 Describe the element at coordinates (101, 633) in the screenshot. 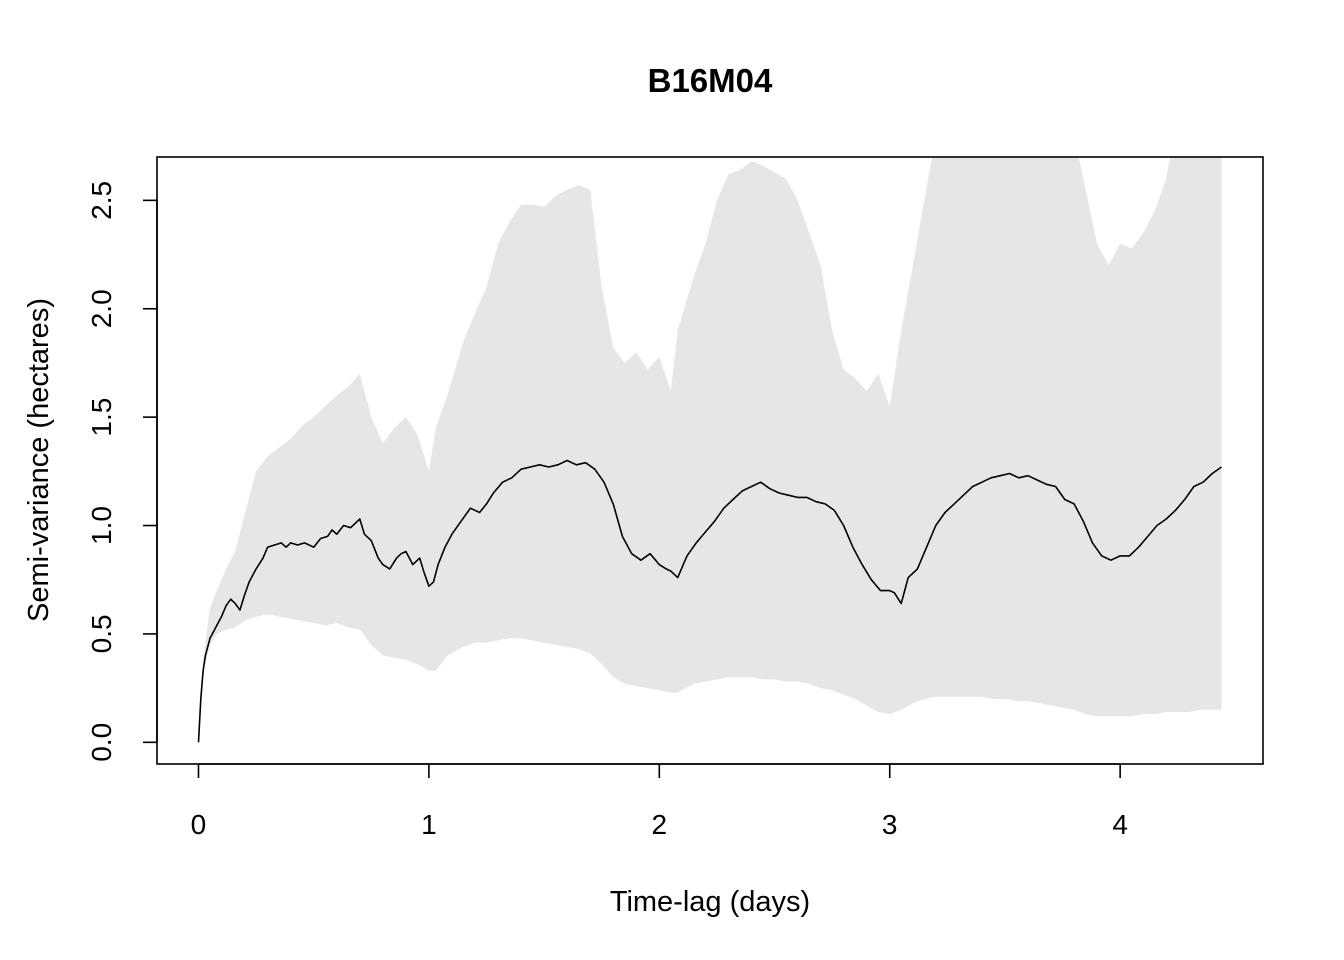

I see `y-tick-label: 0.5` at that location.